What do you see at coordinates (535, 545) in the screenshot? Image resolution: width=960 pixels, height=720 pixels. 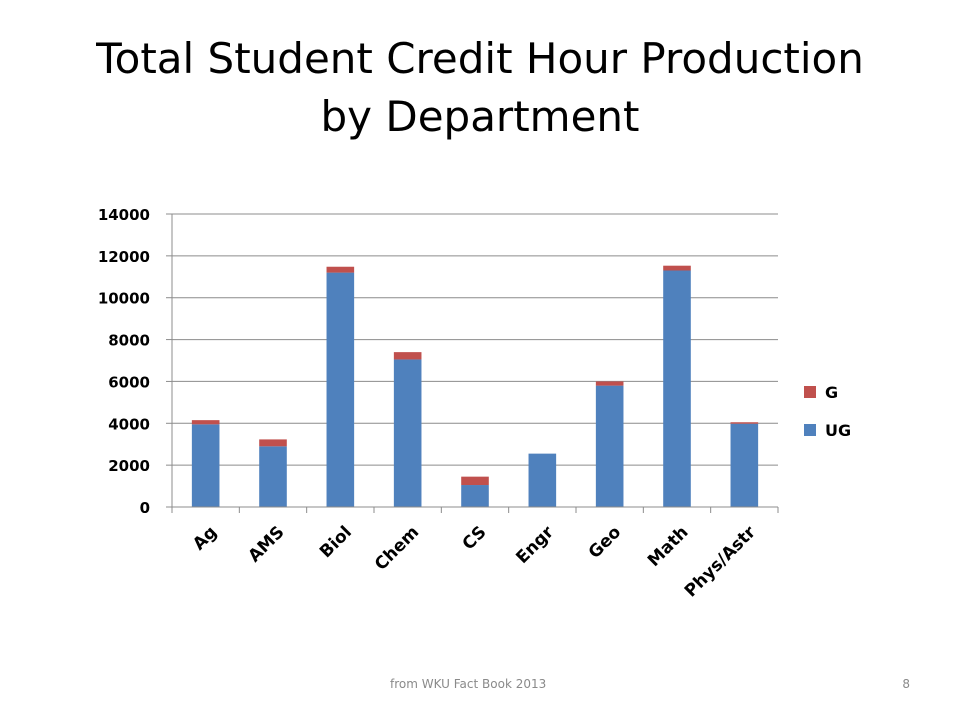 I see `category-label: Engr` at bounding box center [535, 545].